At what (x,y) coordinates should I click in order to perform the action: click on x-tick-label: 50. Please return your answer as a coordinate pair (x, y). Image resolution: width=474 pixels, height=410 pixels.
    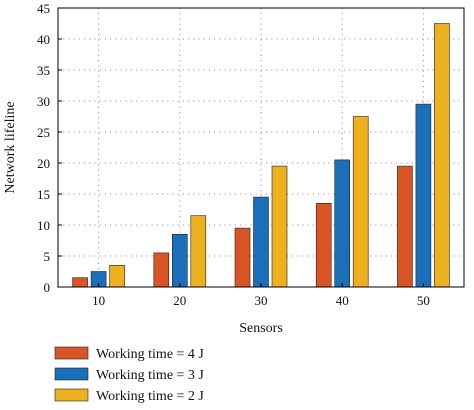
    Looking at the image, I should click on (423, 300).